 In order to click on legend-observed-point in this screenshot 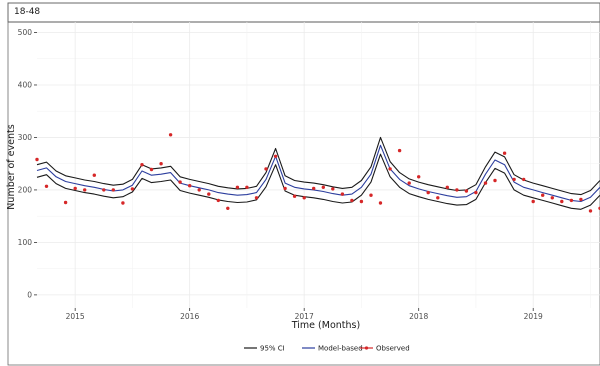, I will do `click(366, 348)`.